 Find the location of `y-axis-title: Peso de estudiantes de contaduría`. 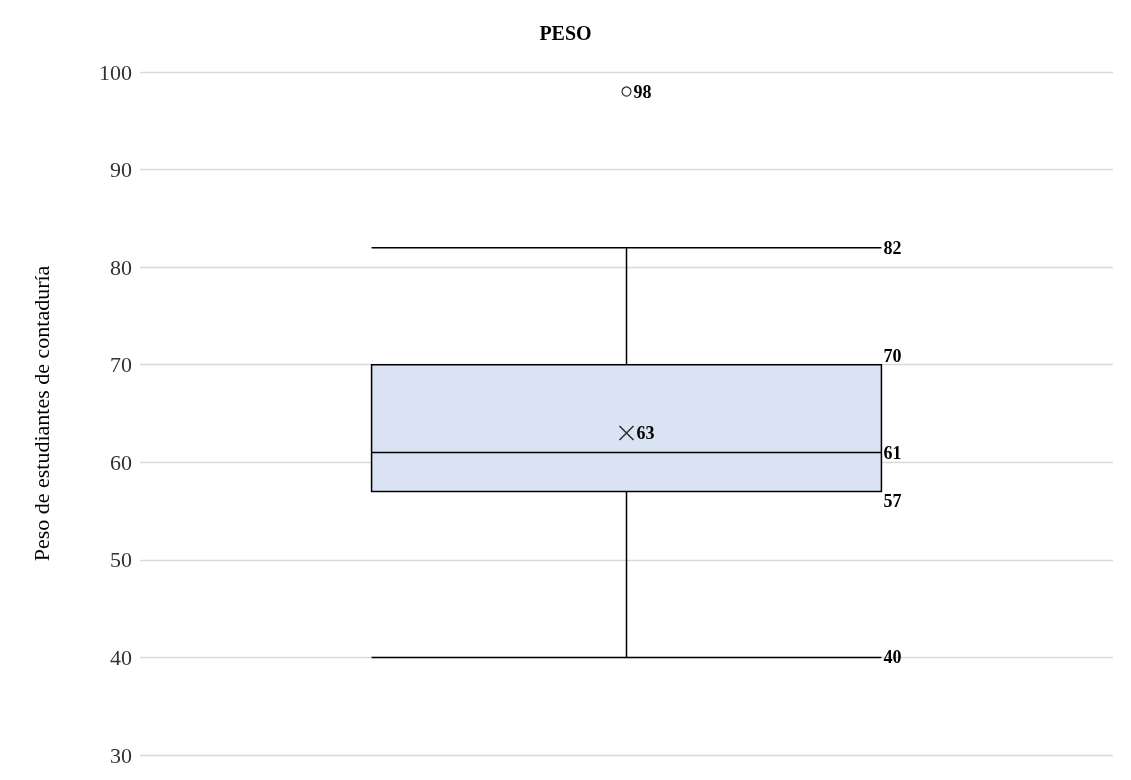

y-axis-title: Peso de estudiantes de contaduría is located at coordinates (41, 413).